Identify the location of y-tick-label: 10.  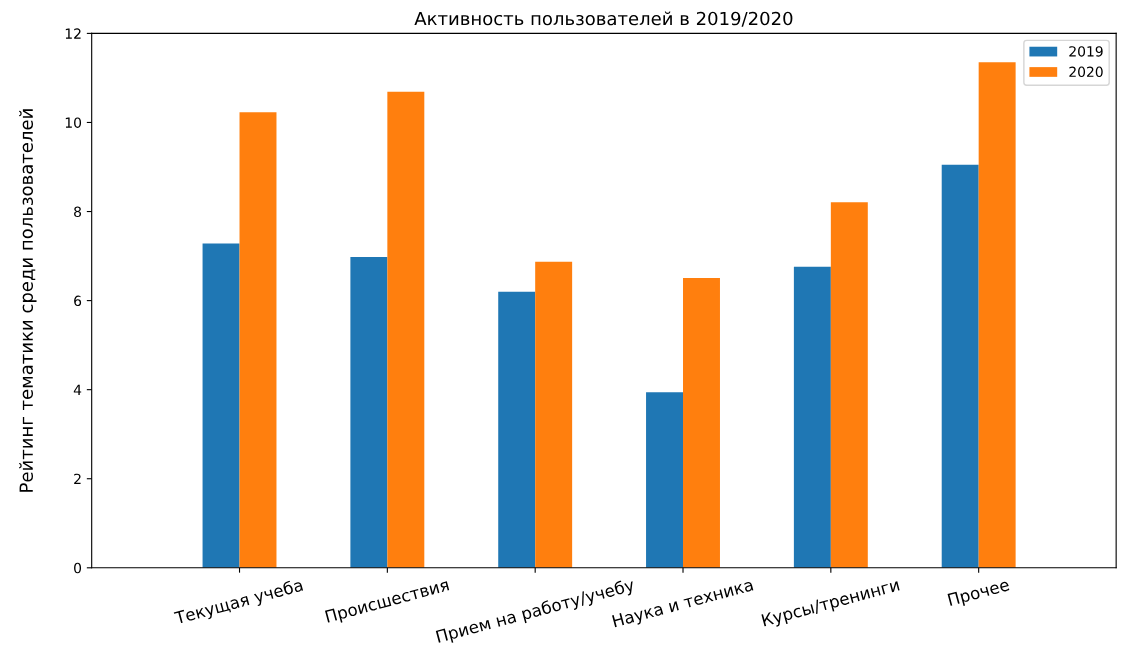
(73, 122).